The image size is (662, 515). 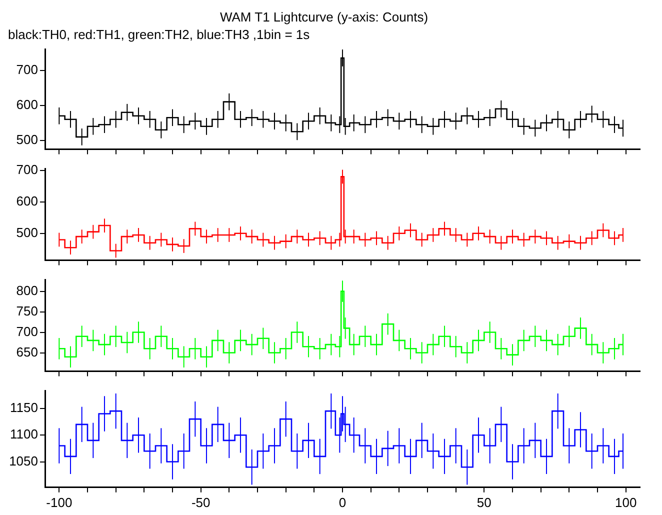 What do you see at coordinates (159, 34) in the screenshot?
I see `chart-subtitle: black:TH0, red:TH1, green:TH2, blue:TH3 ,1bin = 1s` at bounding box center [159, 34].